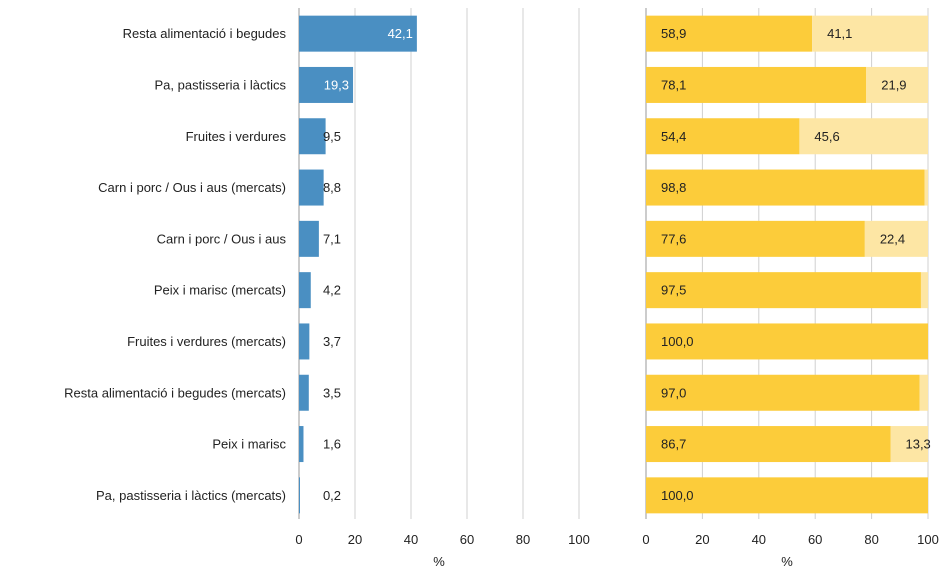 The height and width of the screenshot is (569, 942). I want to click on bar-value-label: 4,2, so click(332, 290).